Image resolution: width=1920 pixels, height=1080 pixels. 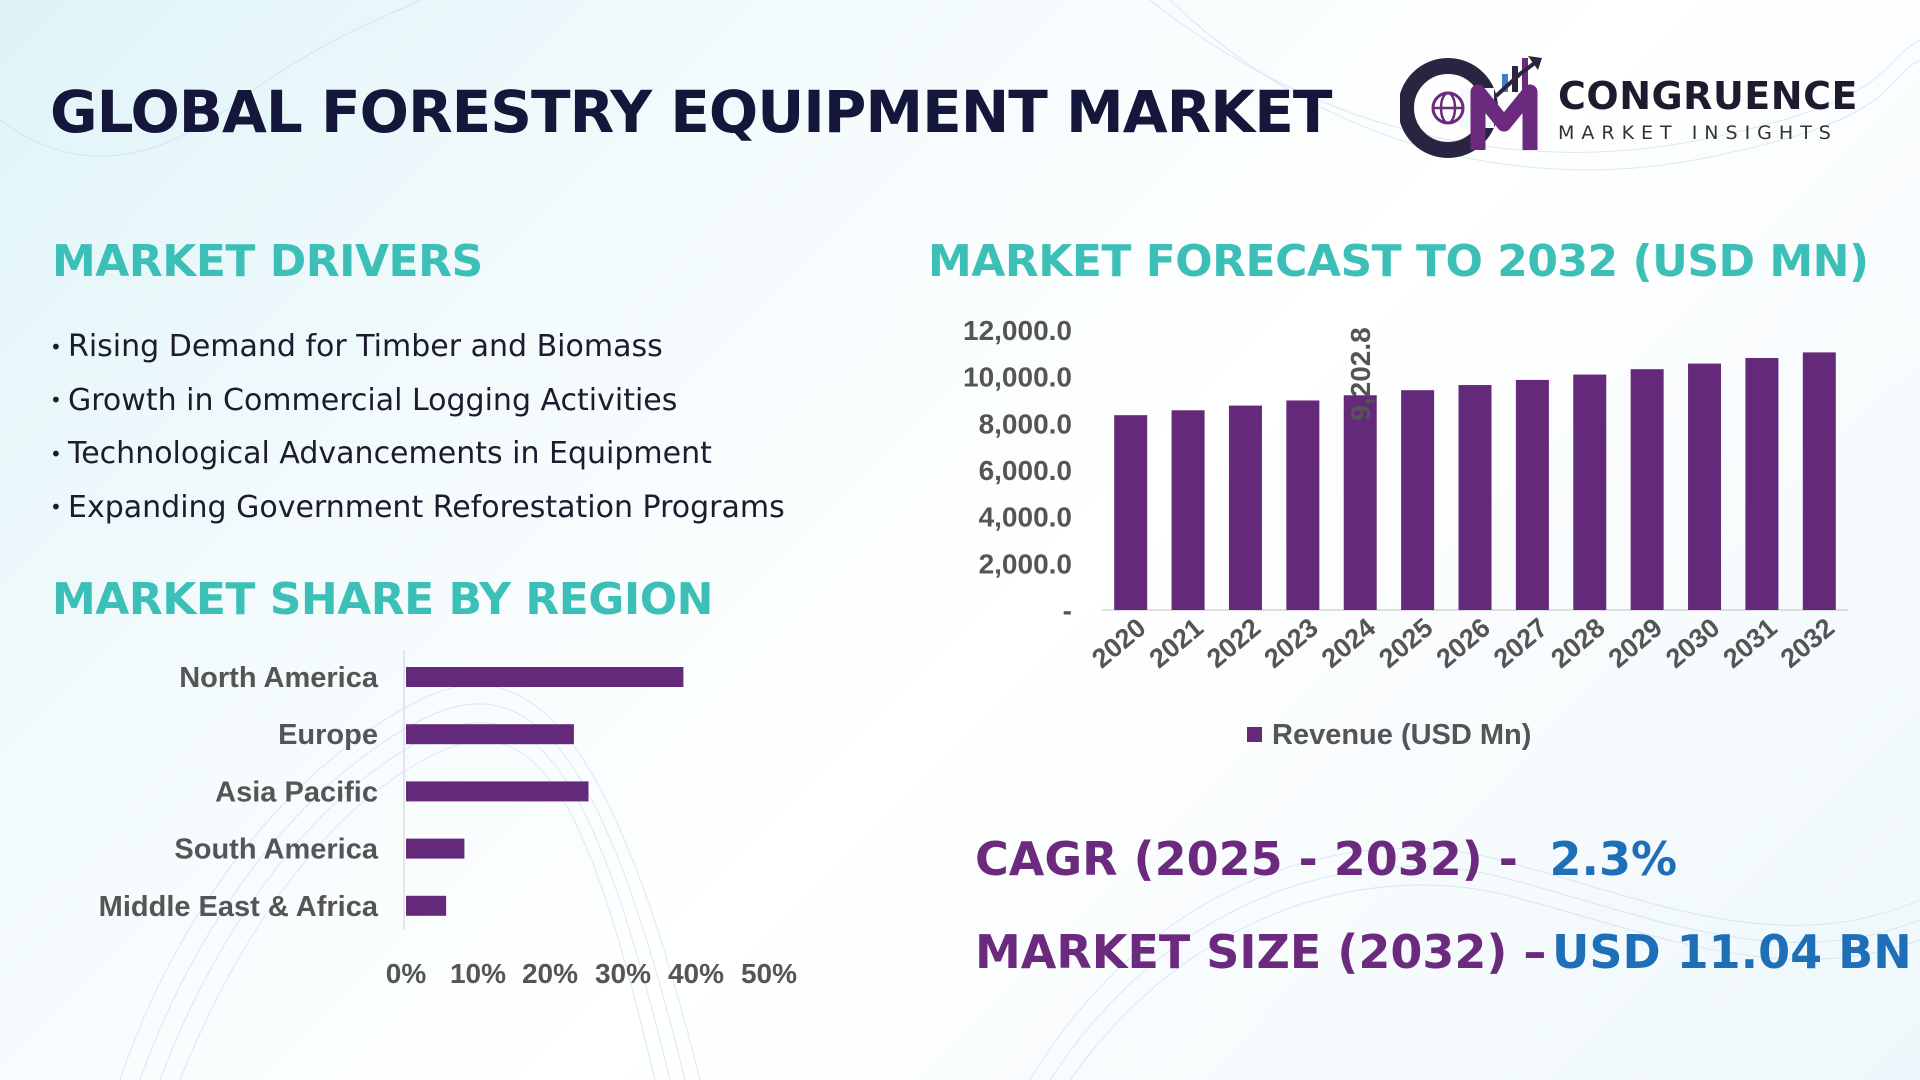 What do you see at coordinates (1246, 859) in the screenshot?
I see `cagr-label: CAGR (2025 - 2032) -` at bounding box center [1246, 859].